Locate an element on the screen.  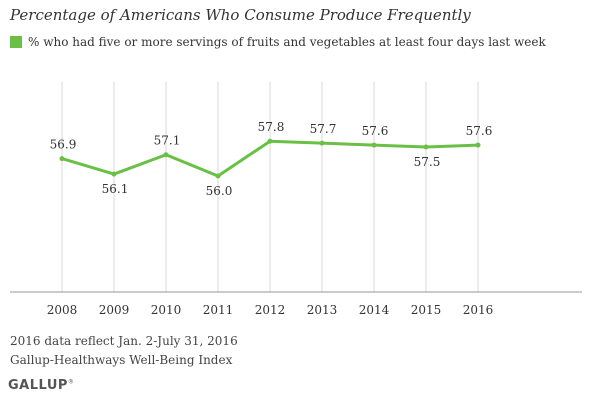
data-label: 57.1 is located at coordinates (167, 141).